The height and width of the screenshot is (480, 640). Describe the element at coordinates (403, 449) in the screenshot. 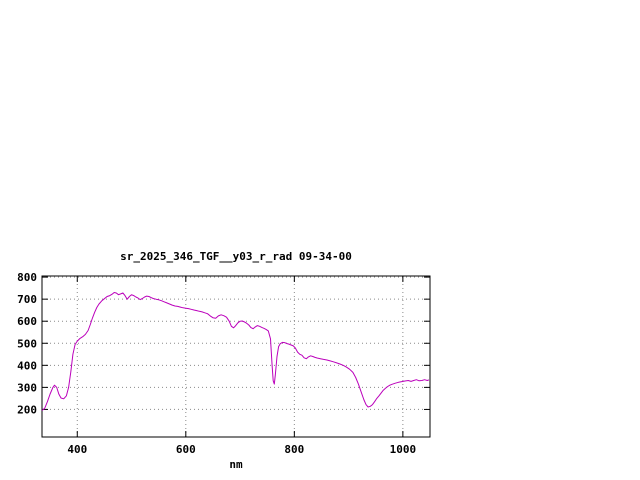

I see `x-tick-label: 1000` at that location.